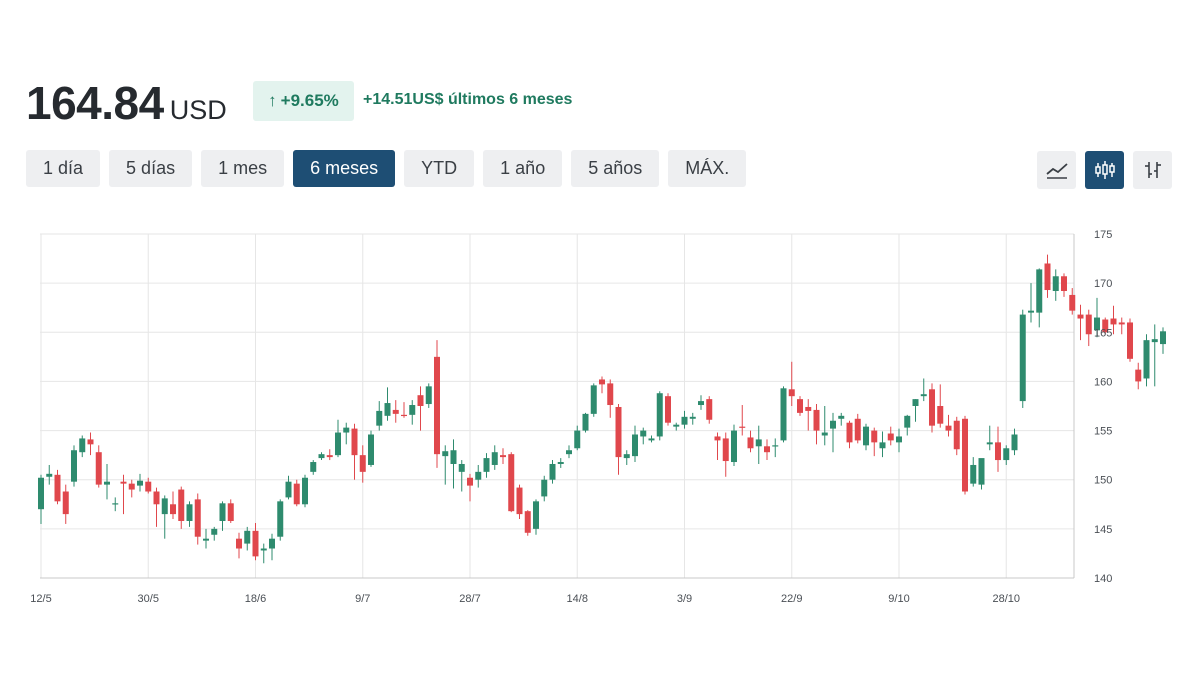 The height and width of the screenshot is (675, 1200). What do you see at coordinates (1103, 407) in the screenshot?
I see `y-axis-labels: 175 170 165 160 155 150 145 140` at bounding box center [1103, 407].